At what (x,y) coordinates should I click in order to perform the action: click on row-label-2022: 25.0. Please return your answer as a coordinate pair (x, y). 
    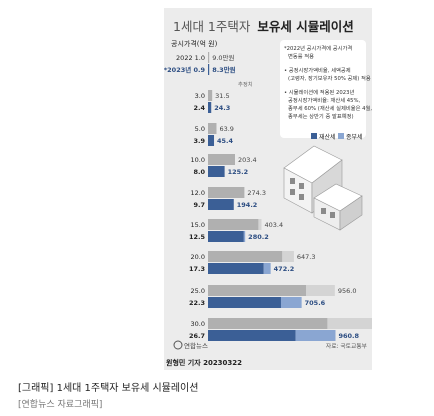
    Looking at the image, I should click on (198, 291).